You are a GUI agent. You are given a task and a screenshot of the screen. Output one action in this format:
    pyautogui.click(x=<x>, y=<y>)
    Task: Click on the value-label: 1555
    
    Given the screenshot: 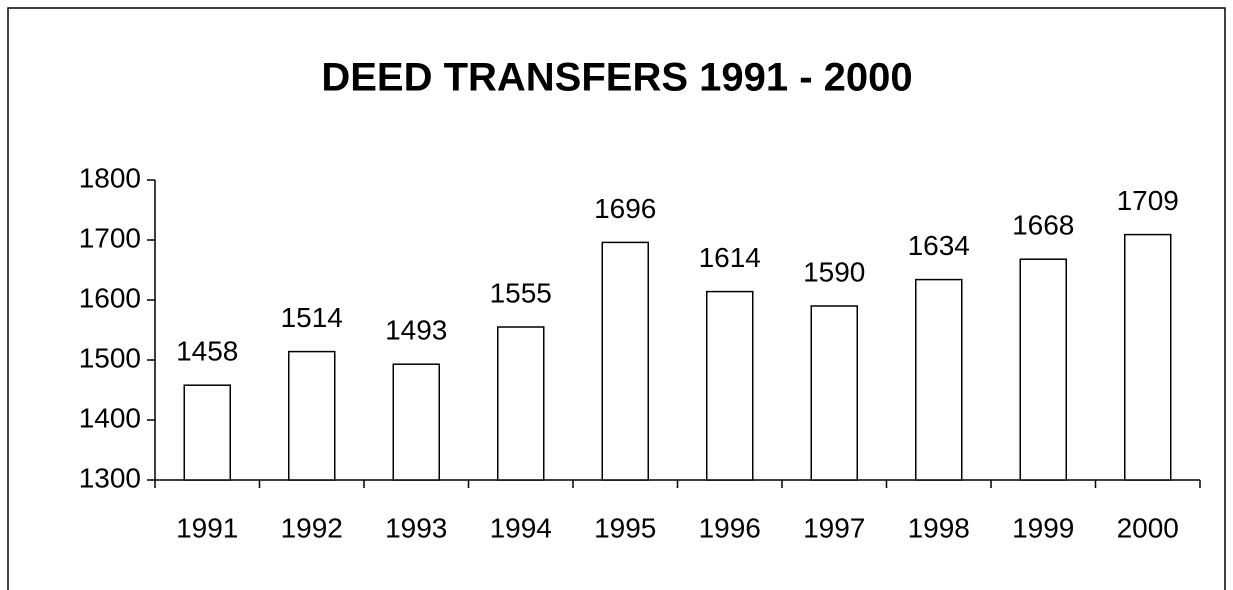 What is the action you would take?
    pyautogui.click(x=521, y=292)
    